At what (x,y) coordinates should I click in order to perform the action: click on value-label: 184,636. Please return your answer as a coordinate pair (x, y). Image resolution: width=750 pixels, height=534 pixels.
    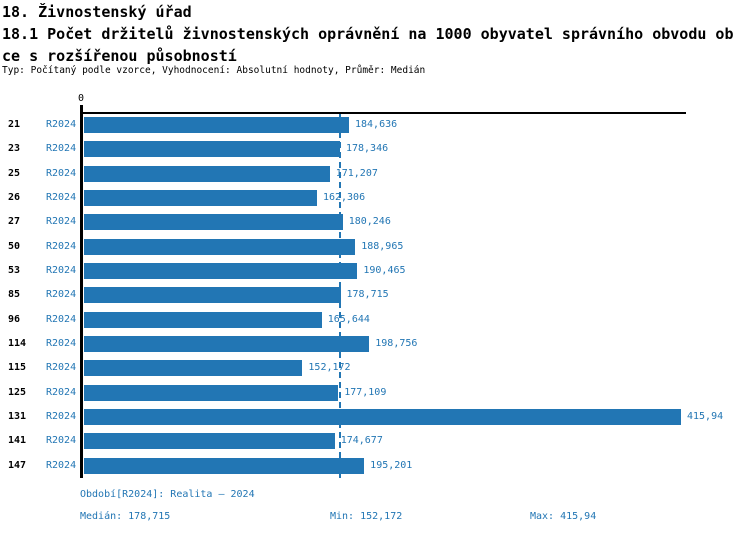
    Looking at the image, I should click on (376, 124).